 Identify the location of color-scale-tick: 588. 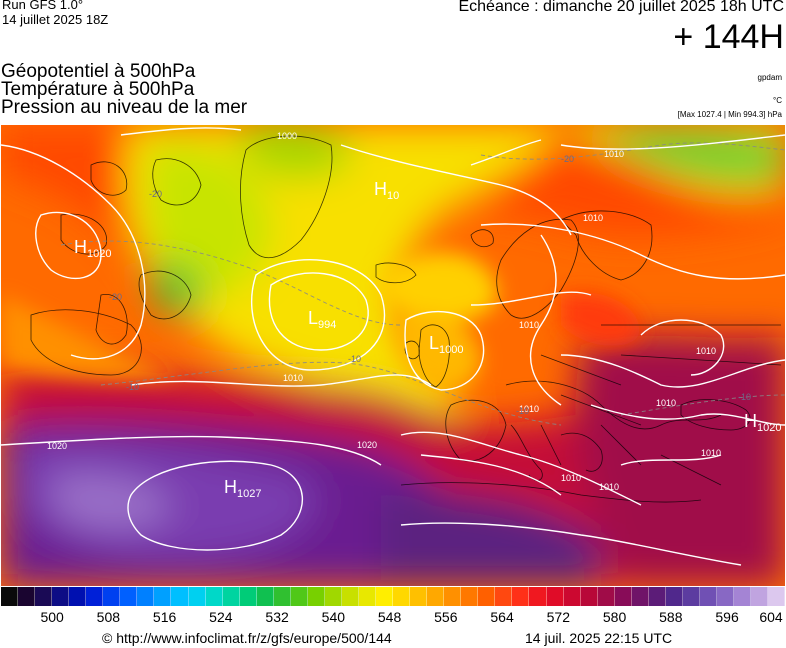
(671, 617).